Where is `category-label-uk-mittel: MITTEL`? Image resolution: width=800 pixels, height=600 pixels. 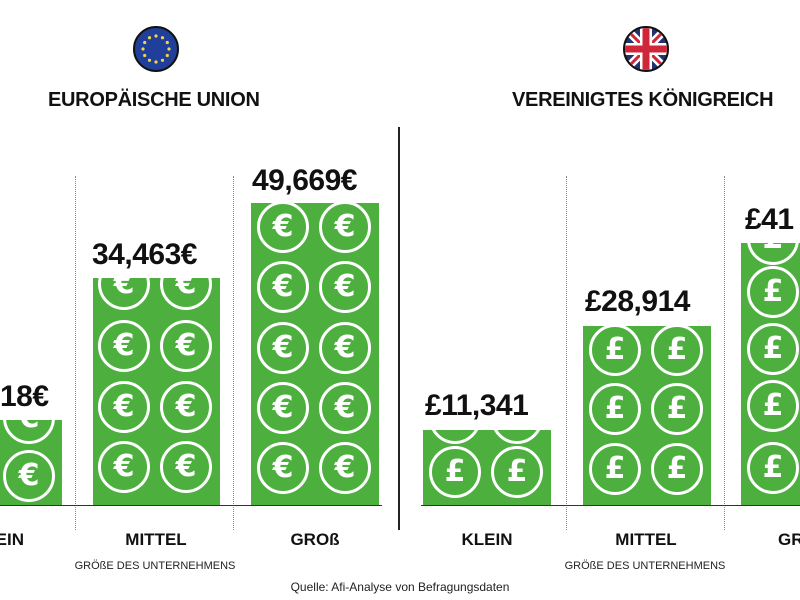
category-label-uk-mittel: MITTEL is located at coordinates (646, 539).